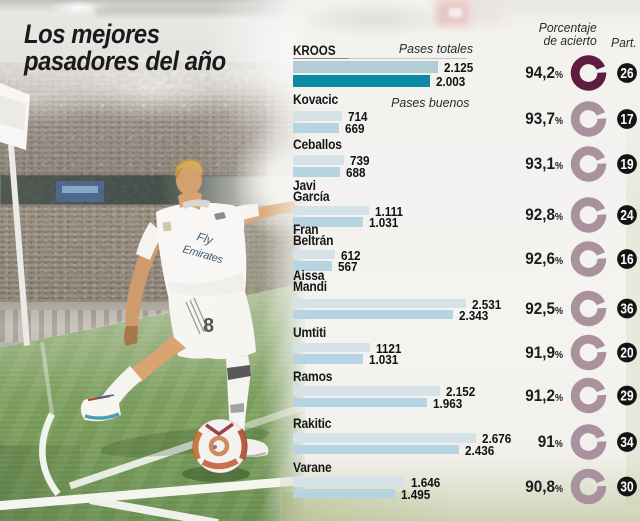  What do you see at coordinates (626, 259) in the screenshot?
I see `svg-text: 16` at bounding box center [626, 259].